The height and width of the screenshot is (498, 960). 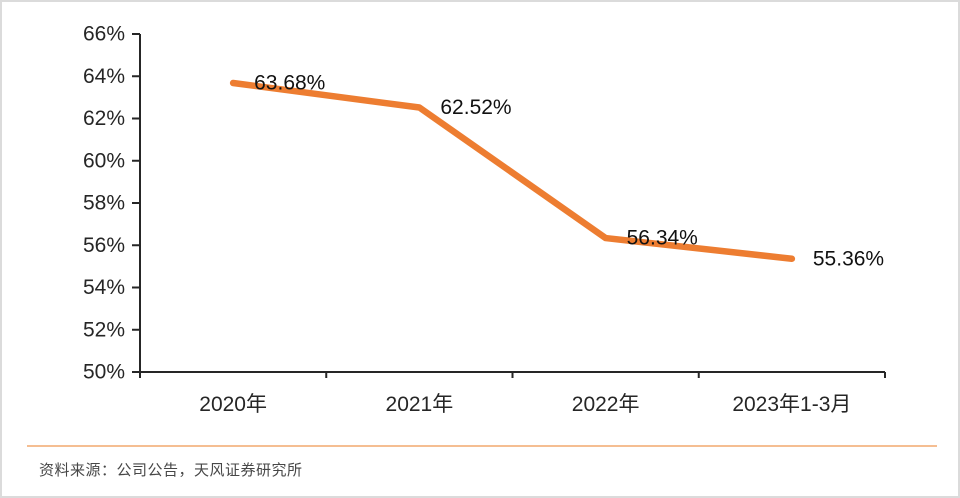 What do you see at coordinates (233, 404) in the screenshot?
I see `x-axis-label: 2020年` at bounding box center [233, 404].